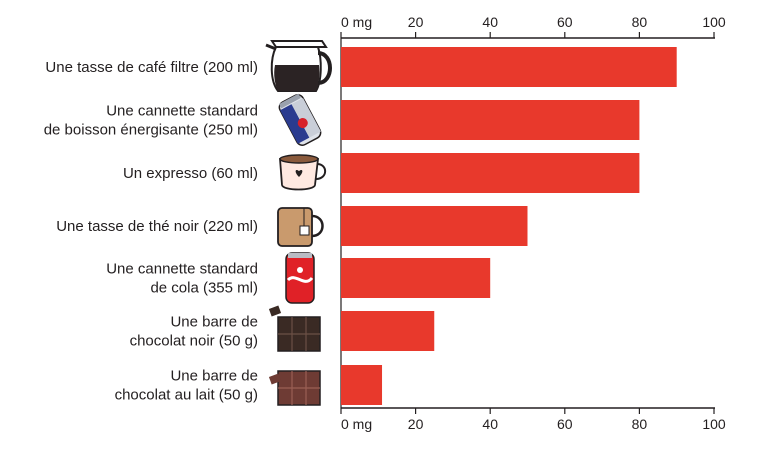  I want to click on can-blue, so click(295, 124).